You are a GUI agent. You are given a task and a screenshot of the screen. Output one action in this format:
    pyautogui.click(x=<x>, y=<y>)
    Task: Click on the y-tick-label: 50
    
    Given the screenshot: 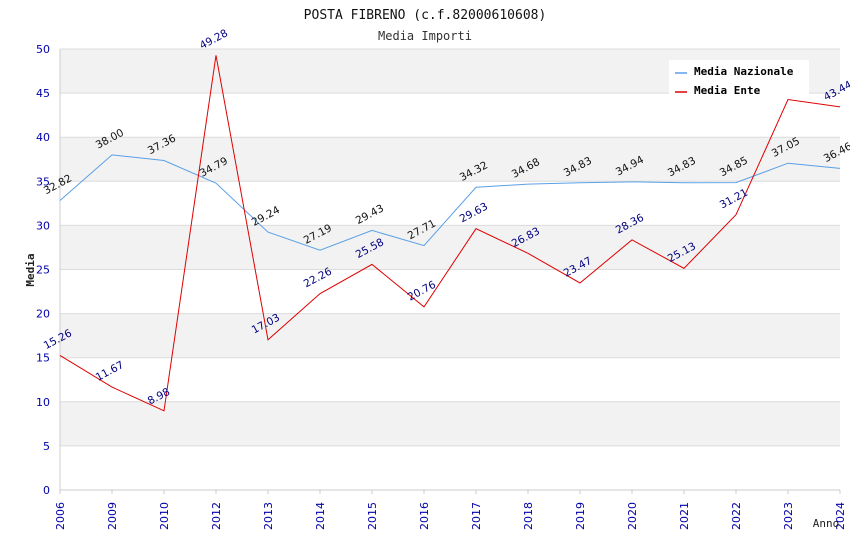 What is the action you would take?
    pyautogui.click(x=43, y=49)
    